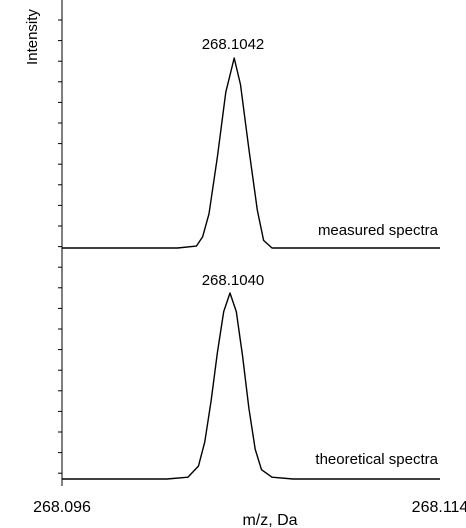 This screenshot has width=466, height=528. Describe the element at coordinates (60, 246) in the screenshot. I see `y-axis-ticks` at that location.